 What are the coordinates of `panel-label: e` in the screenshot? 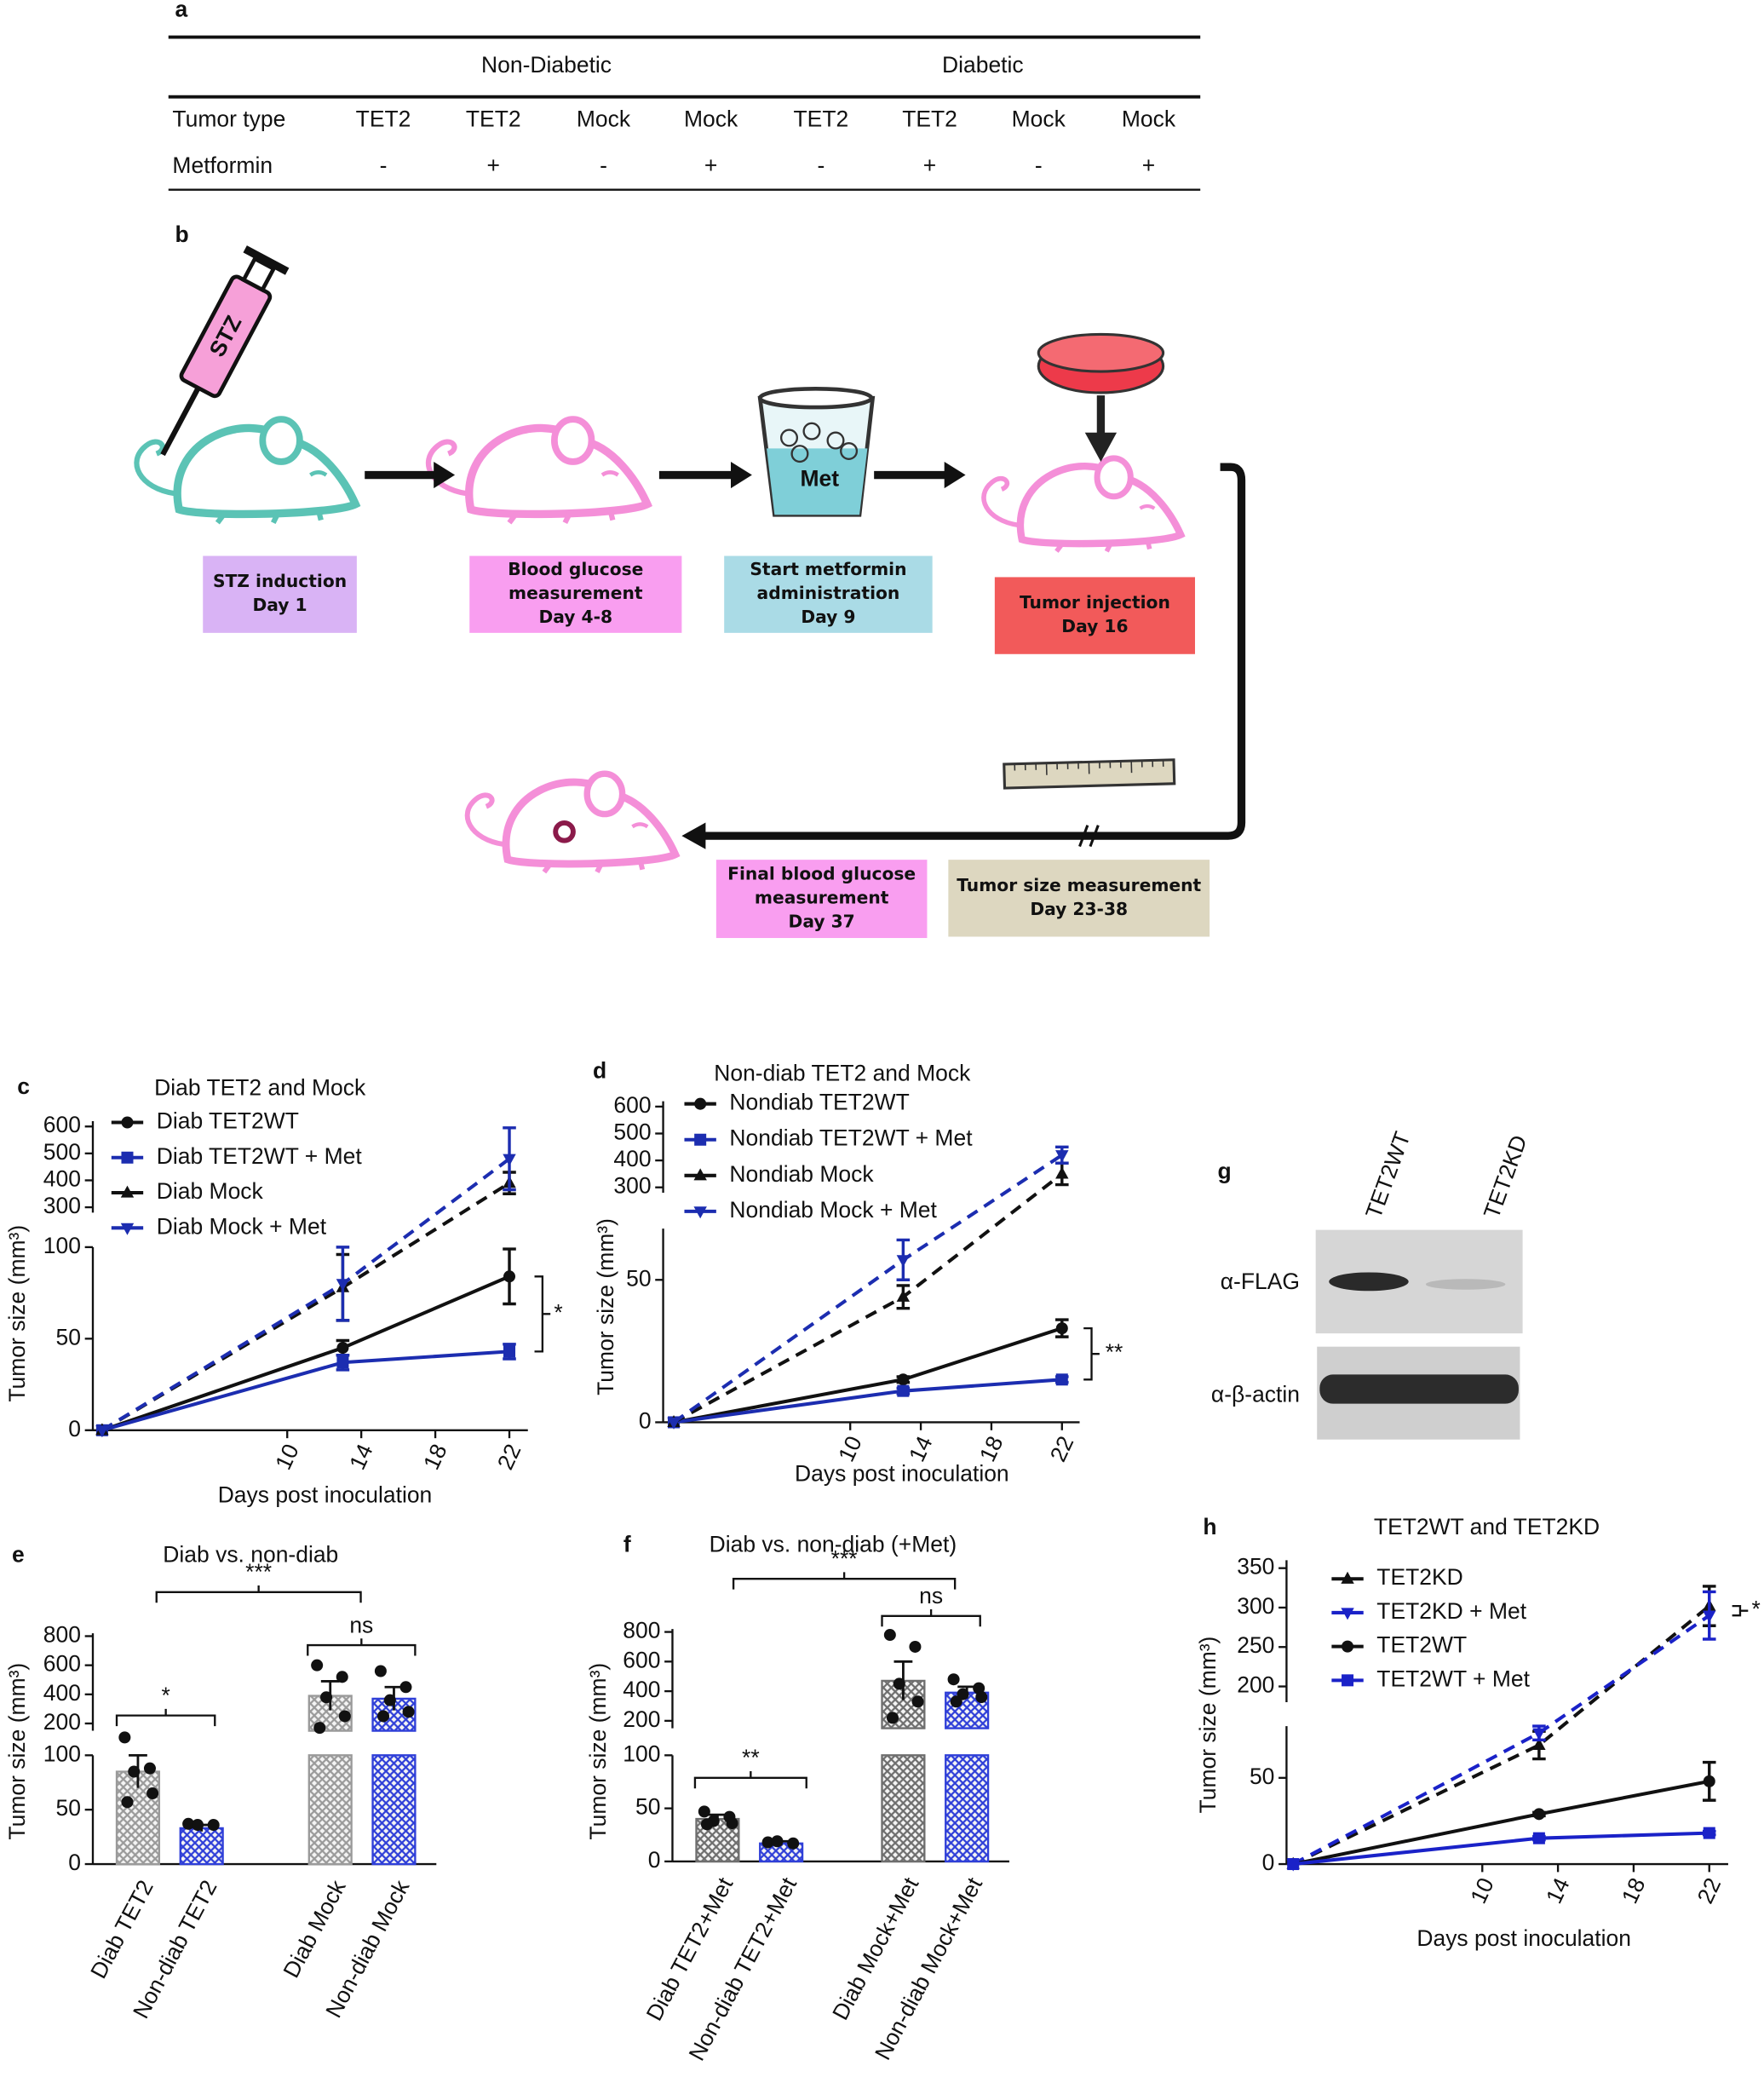 It's located at (18, 1555).